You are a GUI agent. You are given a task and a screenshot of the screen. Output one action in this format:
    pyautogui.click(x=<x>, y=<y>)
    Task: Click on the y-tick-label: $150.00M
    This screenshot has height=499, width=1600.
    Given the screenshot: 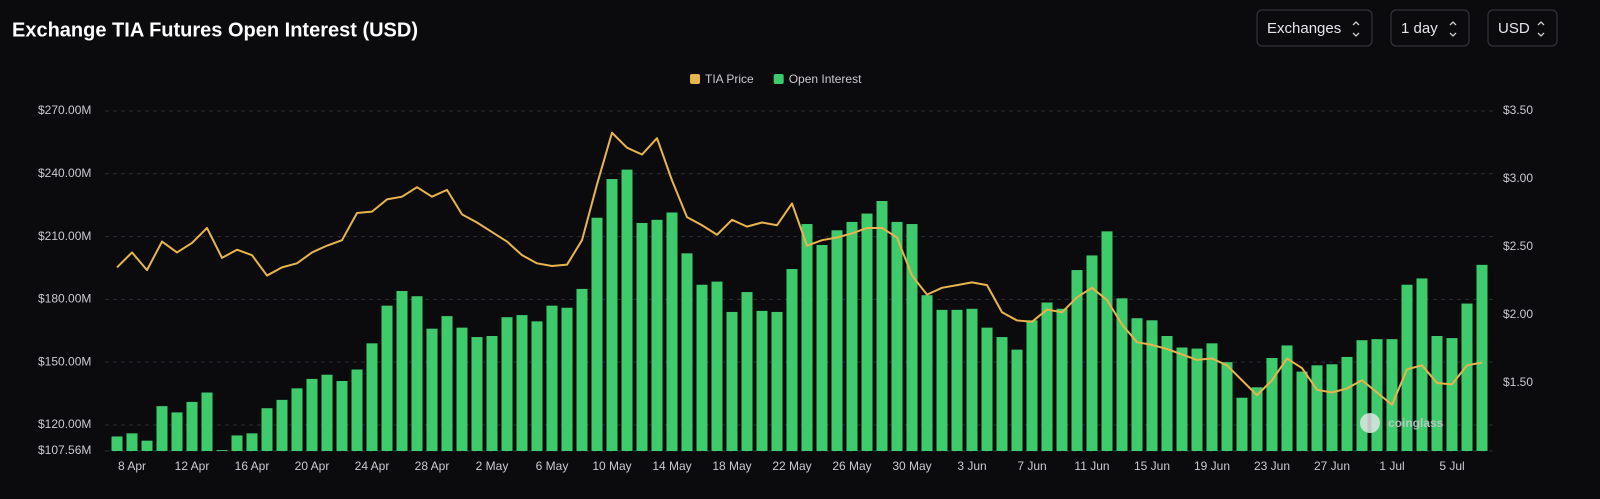 What is the action you would take?
    pyautogui.click(x=64, y=361)
    